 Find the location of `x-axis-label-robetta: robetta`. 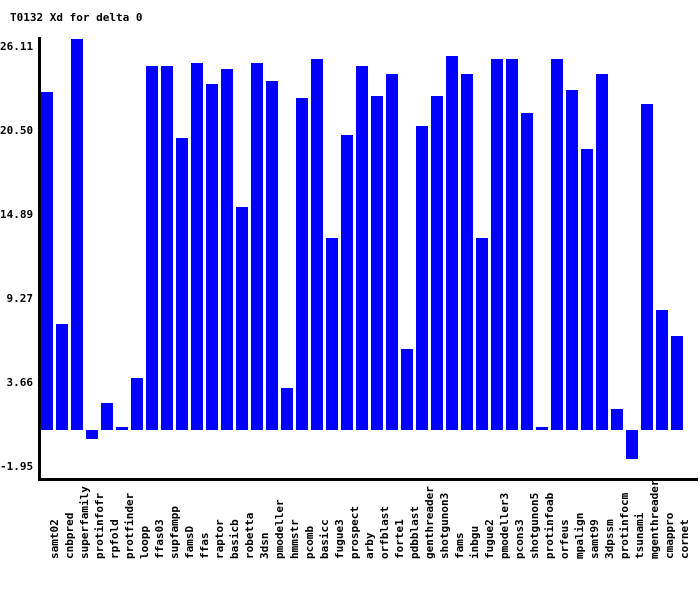

x-axis-label-robetta: robetta is located at coordinates (249, 535).